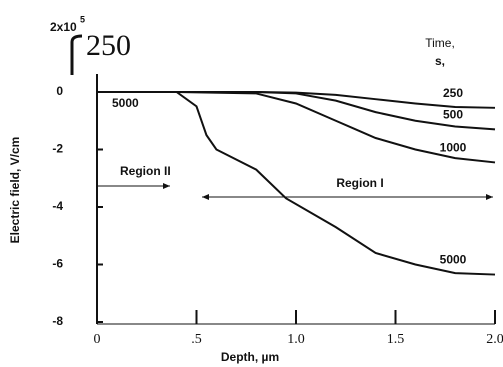  Describe the element at coordinates (453, 93) in the screenshot. I see `series-label: 250` at that location.